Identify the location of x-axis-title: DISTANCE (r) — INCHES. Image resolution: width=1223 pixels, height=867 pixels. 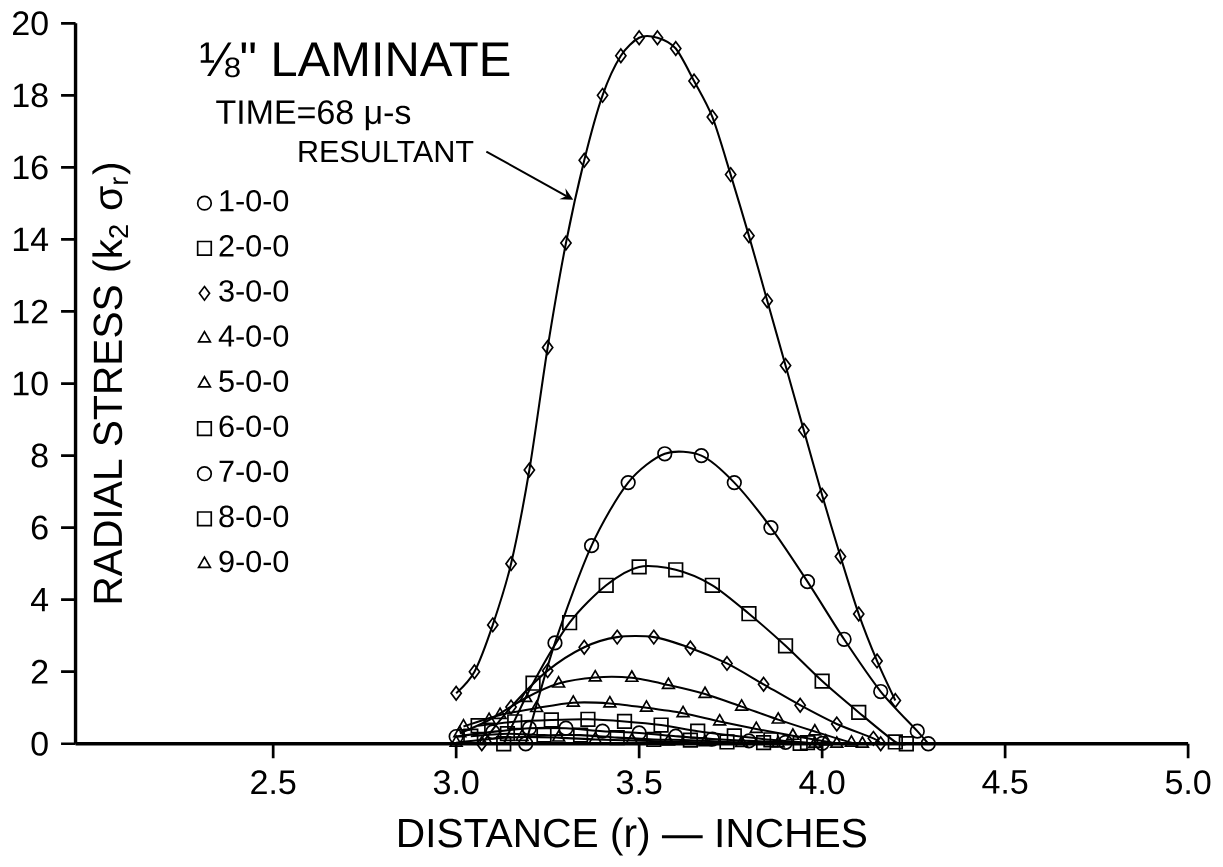
(633, 836).